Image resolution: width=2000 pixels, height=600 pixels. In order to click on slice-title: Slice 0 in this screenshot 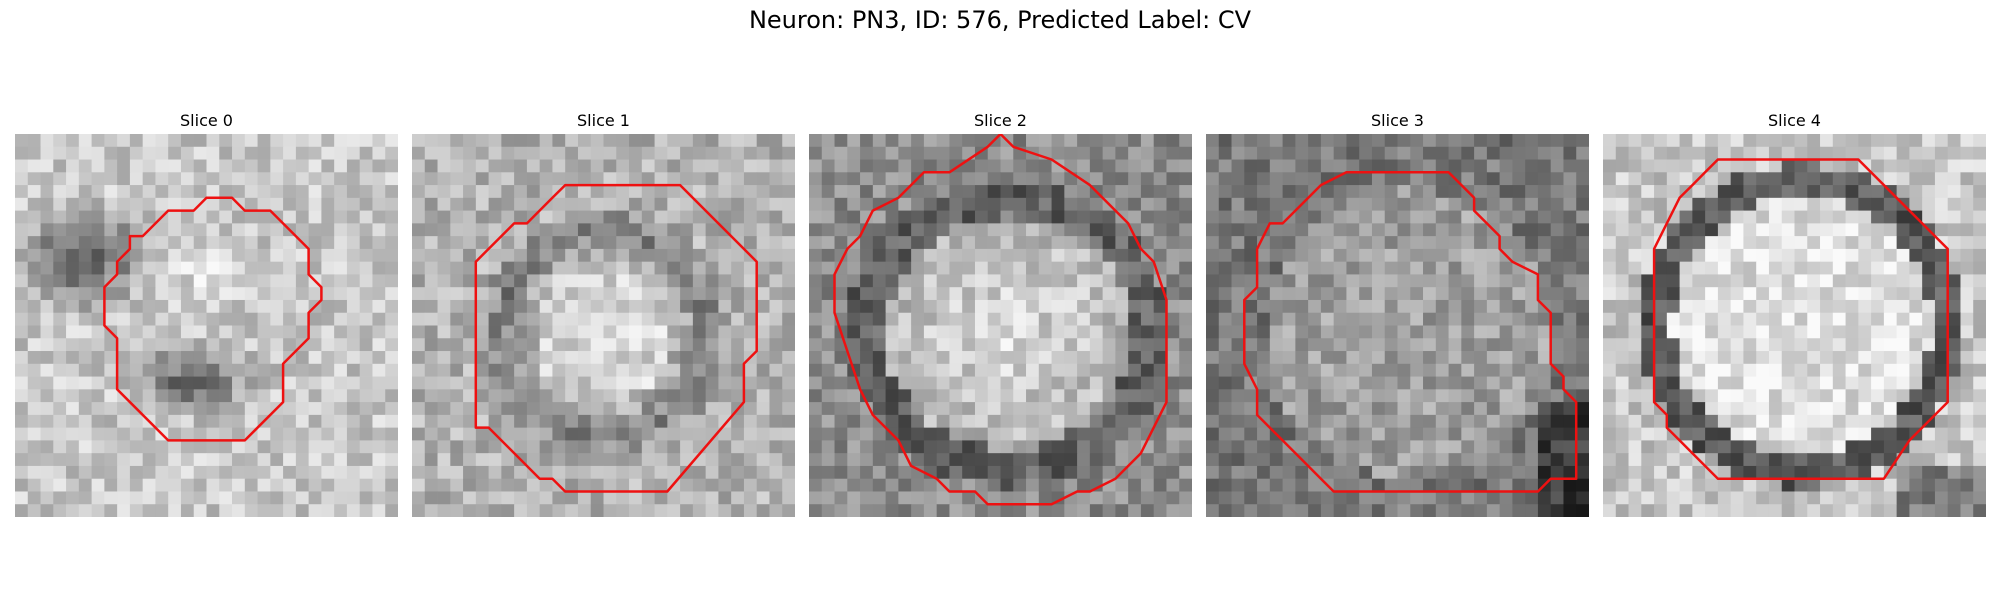, I will do `click(206, 120)`.